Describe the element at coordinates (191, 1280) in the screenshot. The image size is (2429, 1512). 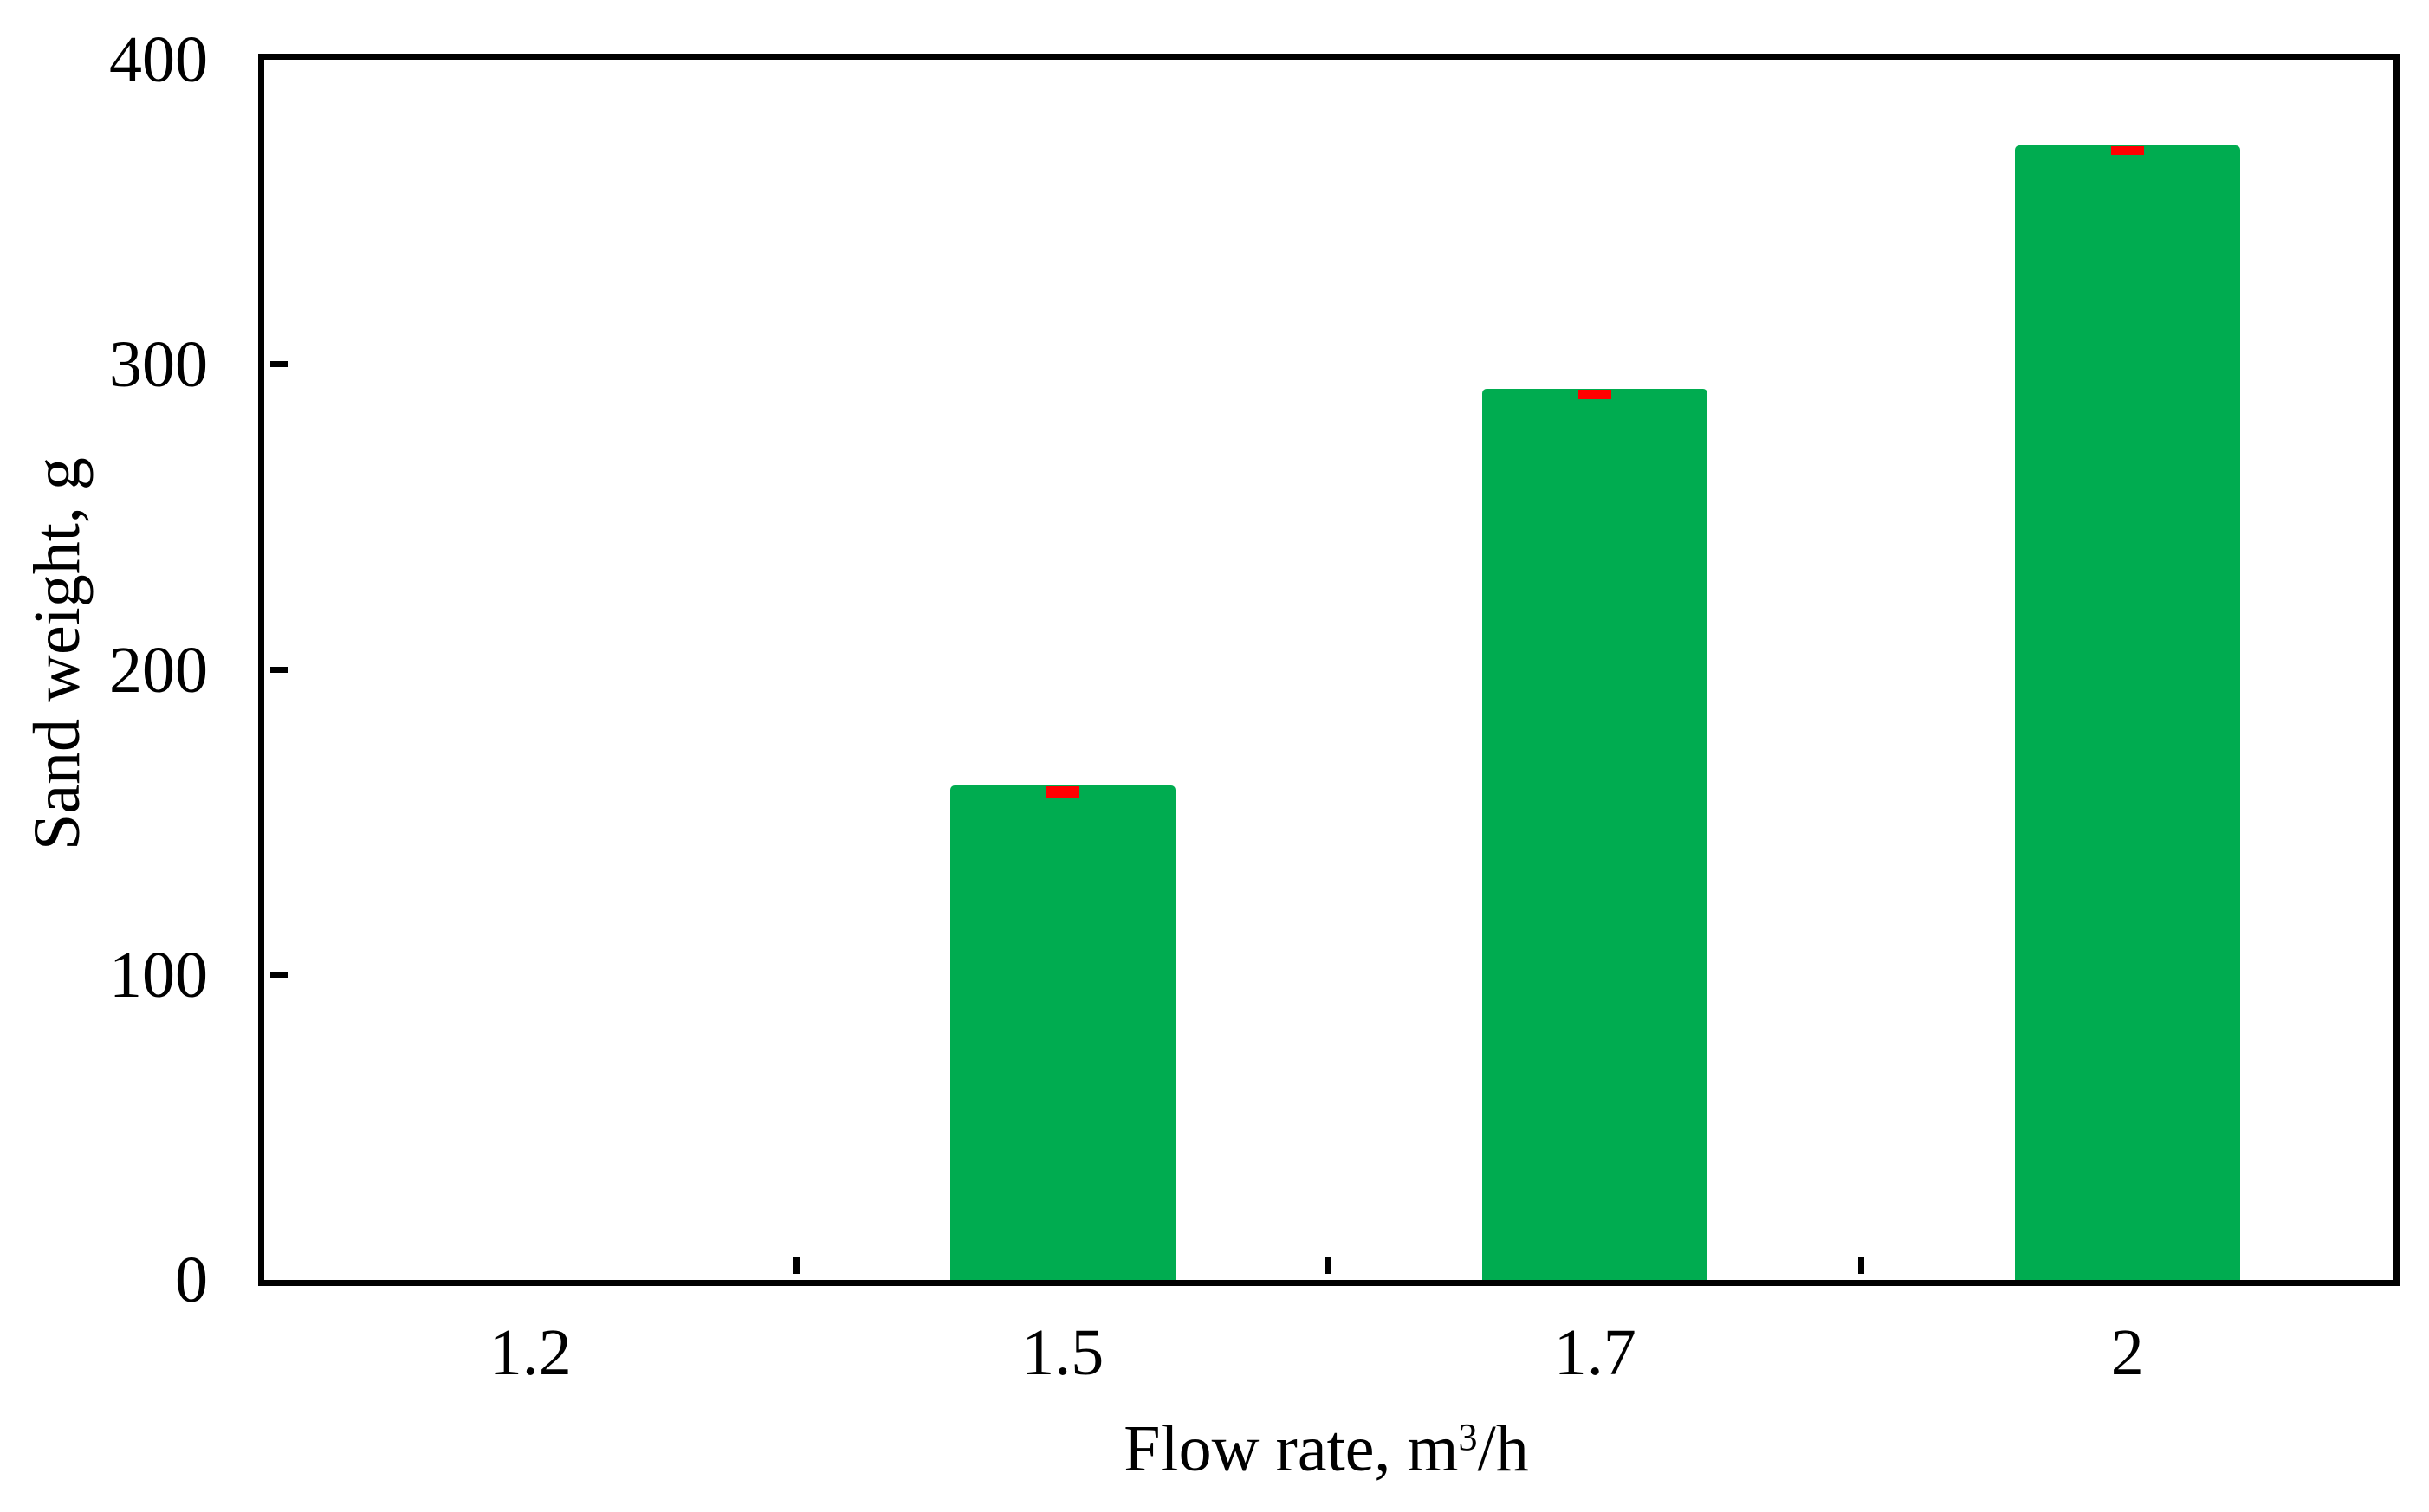
I see `y-axis-tick-label: 0` at that location.